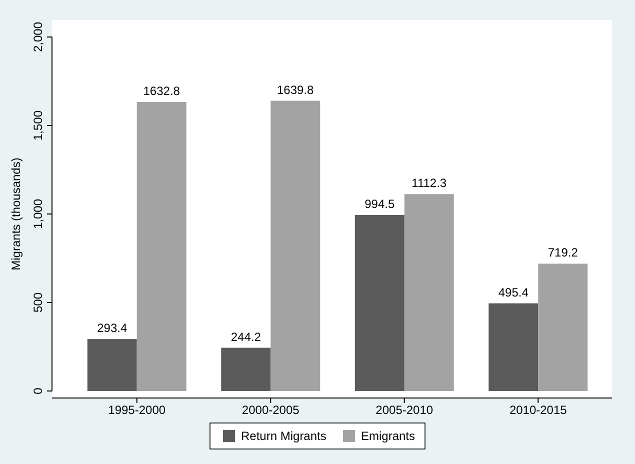  Describe the element at coordinates (38, 302) in the screenshot. I see `y-tick-label: 500` at that location.